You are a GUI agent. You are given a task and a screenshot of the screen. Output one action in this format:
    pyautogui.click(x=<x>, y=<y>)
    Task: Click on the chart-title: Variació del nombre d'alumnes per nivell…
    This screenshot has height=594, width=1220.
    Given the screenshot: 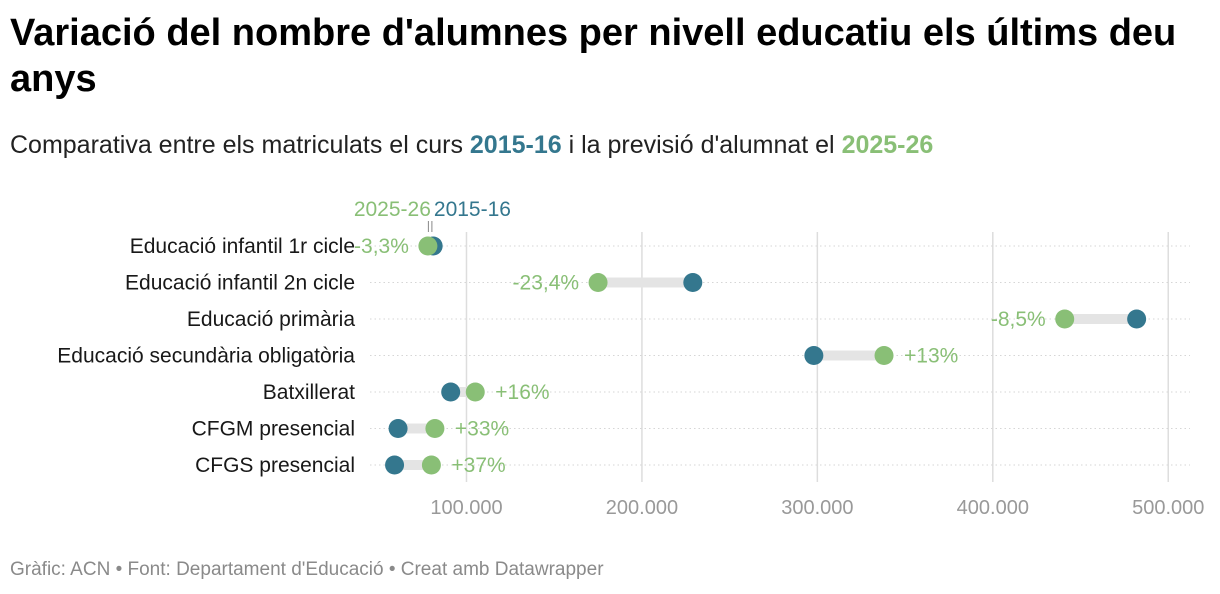 What is the action you would take?
    pyautogui.click(x=593, y=56)
    